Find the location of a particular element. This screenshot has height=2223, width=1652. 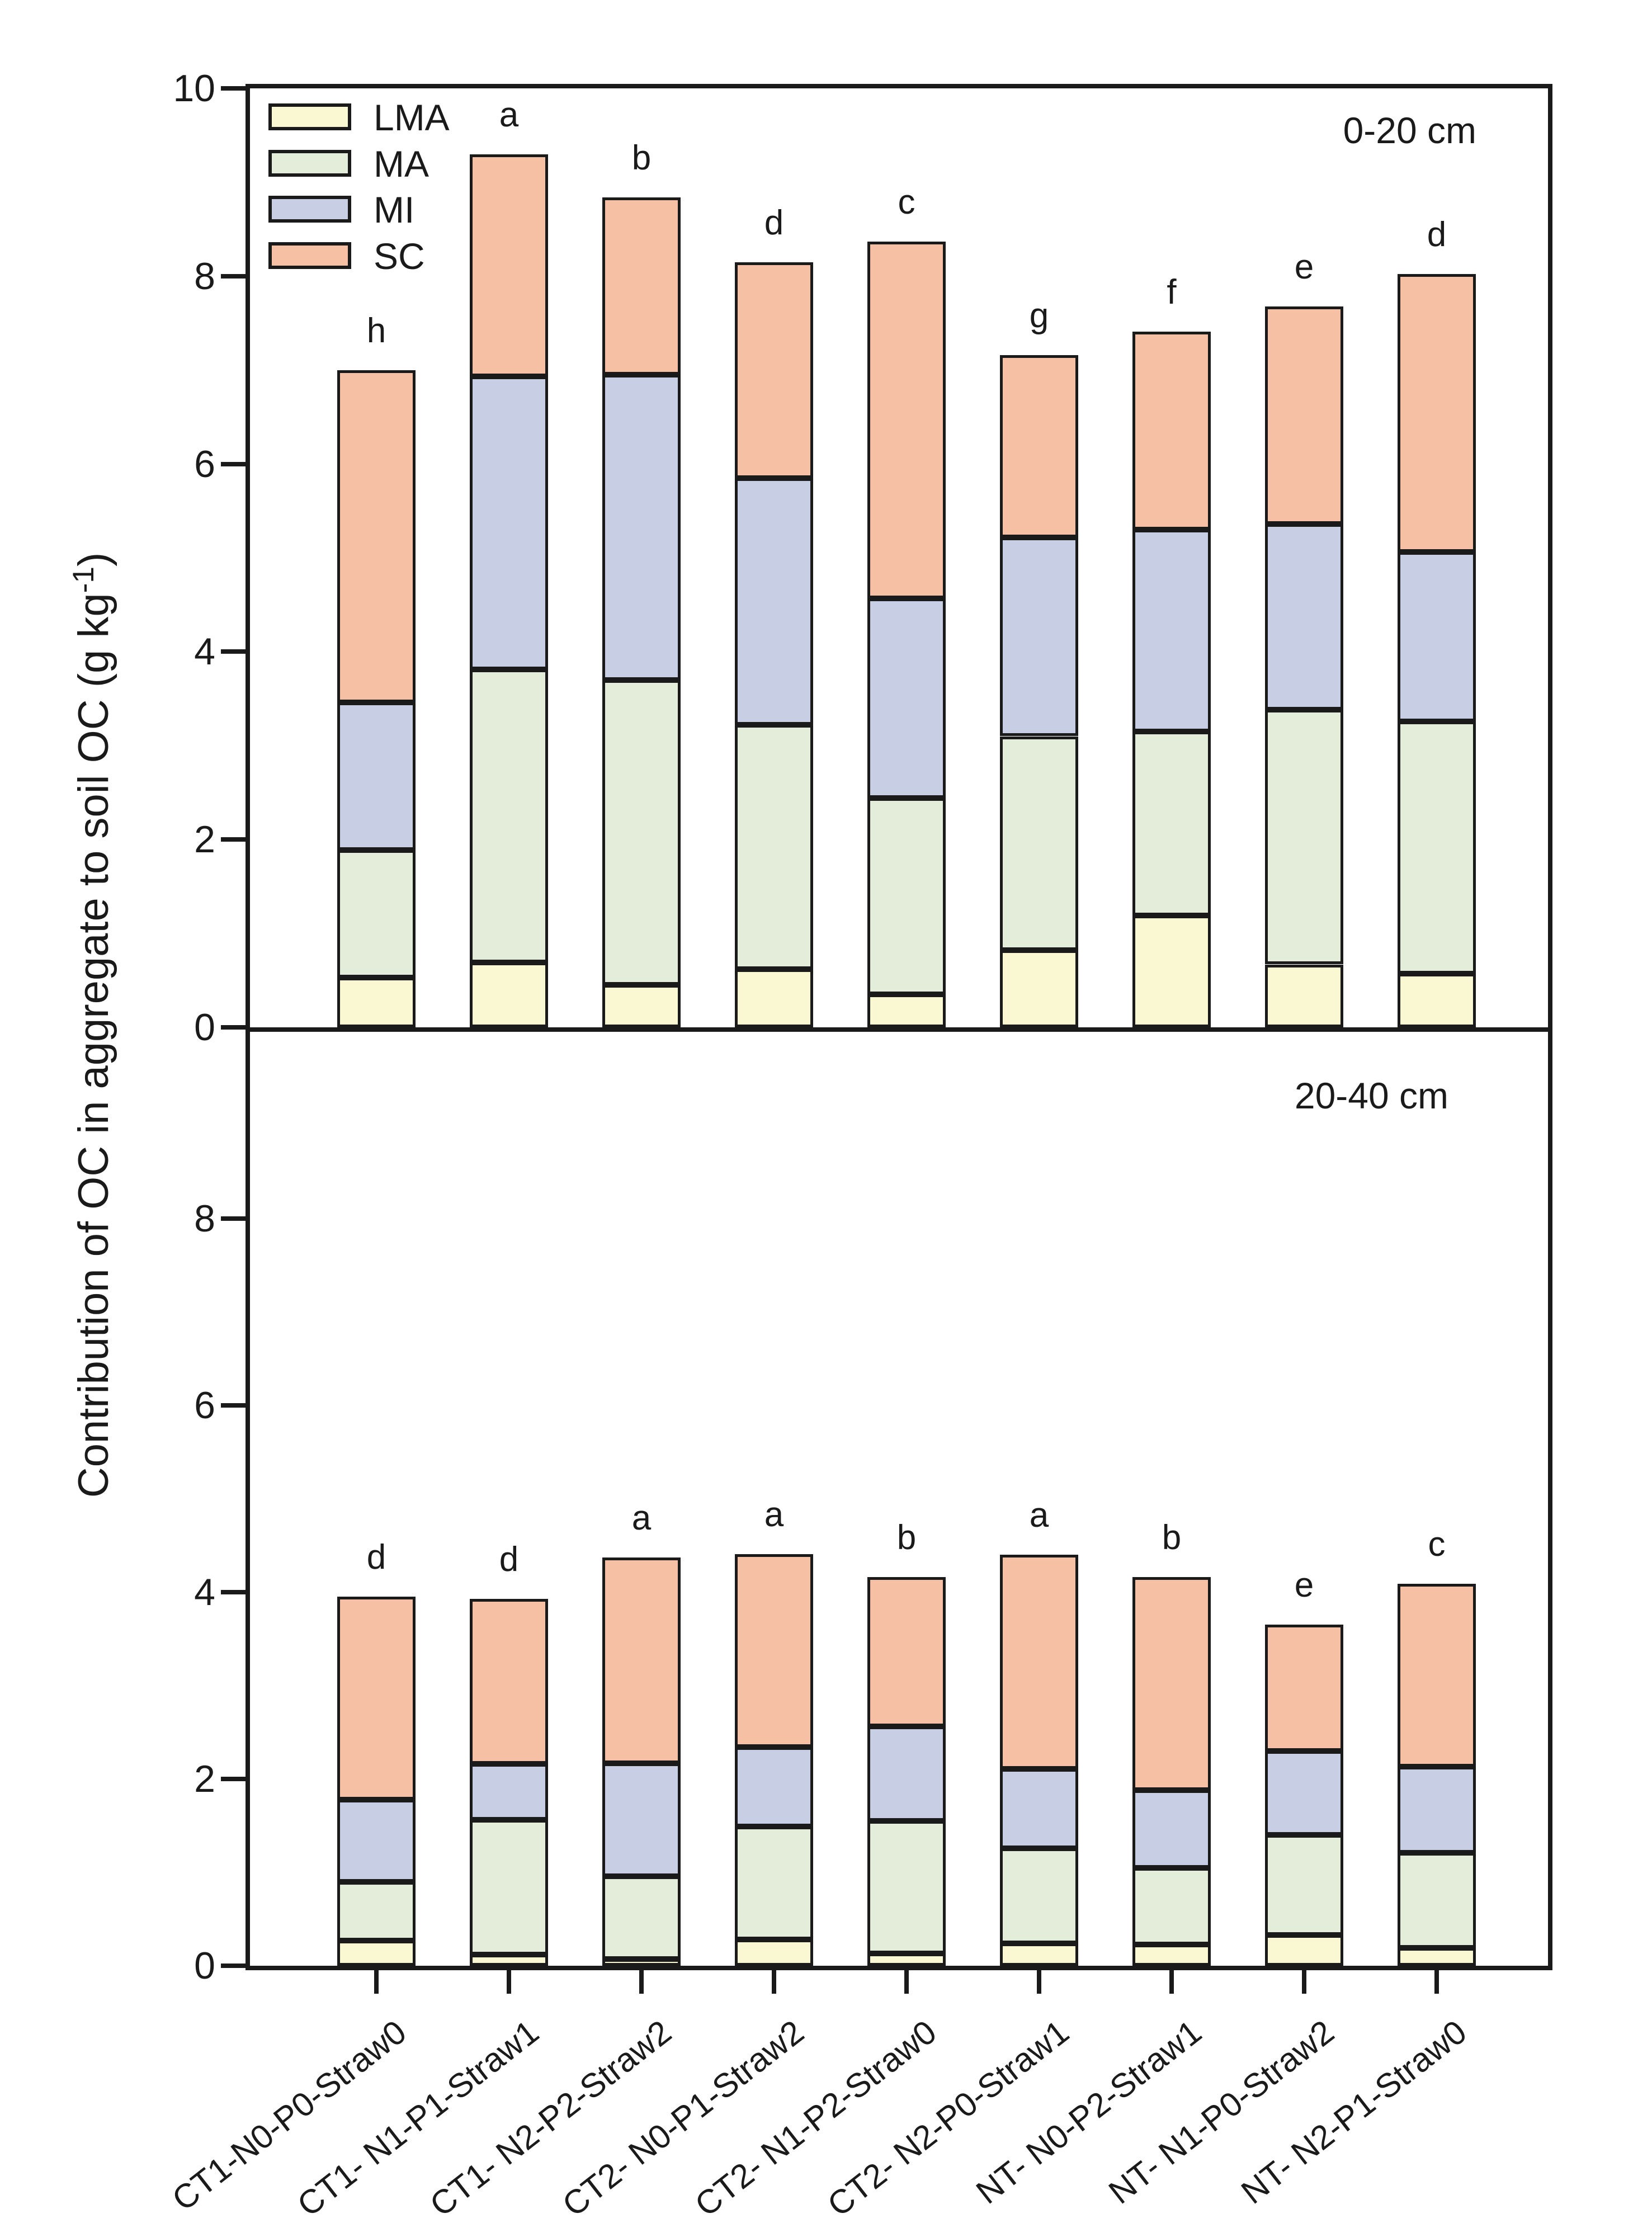

significance-letter: b is located at coordinates (906, 1537).